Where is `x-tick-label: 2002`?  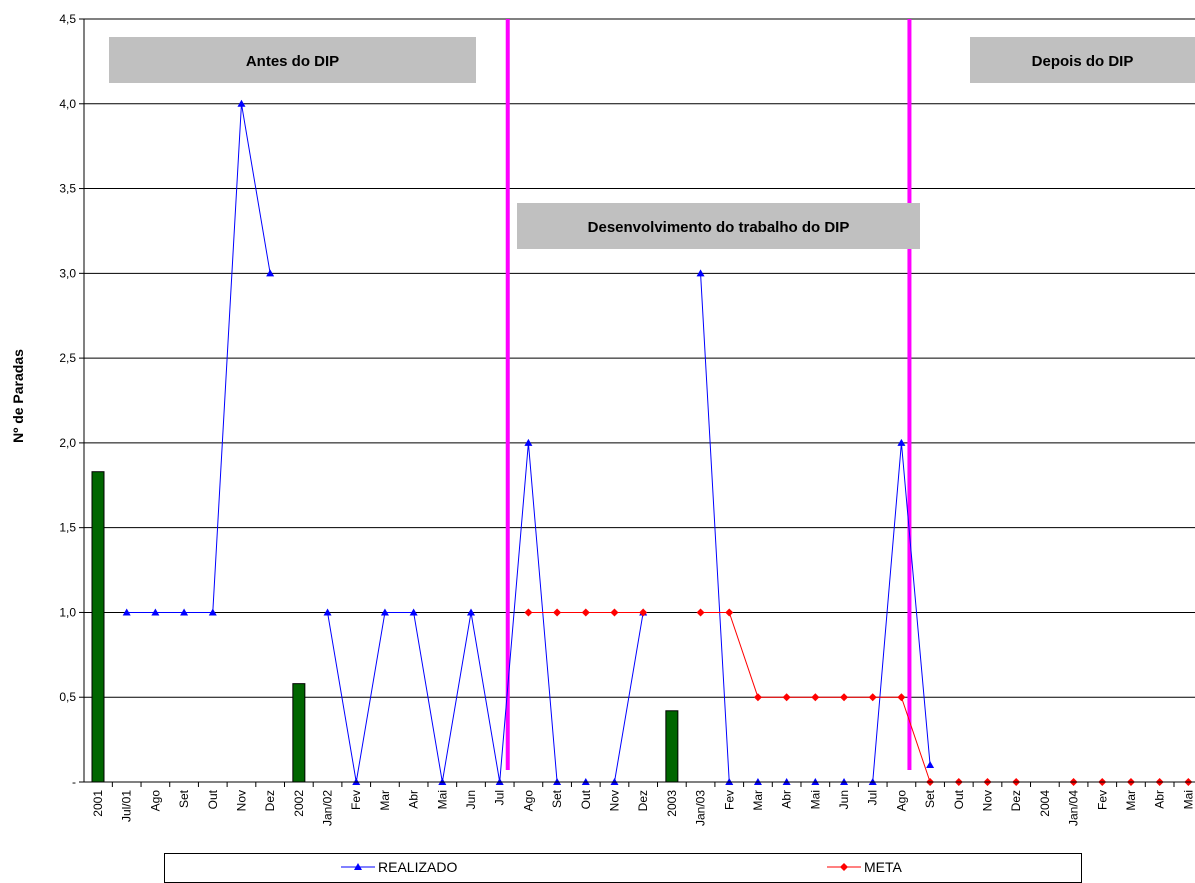
x-tick-label: 2002 is located at coordinates (299, 803).